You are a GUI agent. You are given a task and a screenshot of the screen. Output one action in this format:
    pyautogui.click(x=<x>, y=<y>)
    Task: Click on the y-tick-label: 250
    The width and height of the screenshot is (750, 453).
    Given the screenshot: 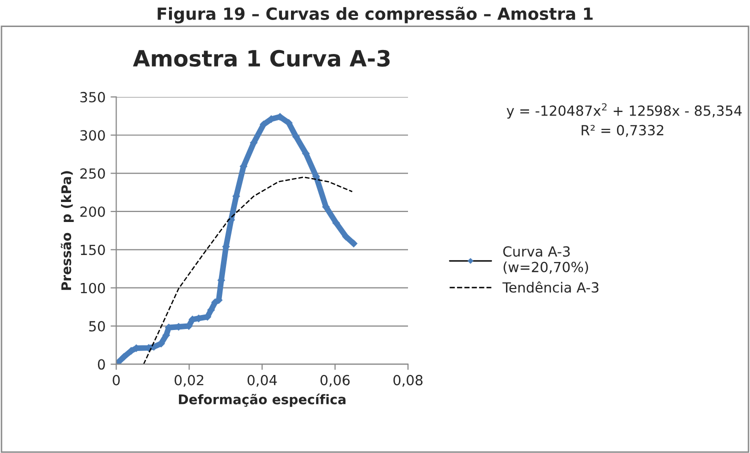 What is the action you would take?
    pyautogui.click(x=92, y=173)
    